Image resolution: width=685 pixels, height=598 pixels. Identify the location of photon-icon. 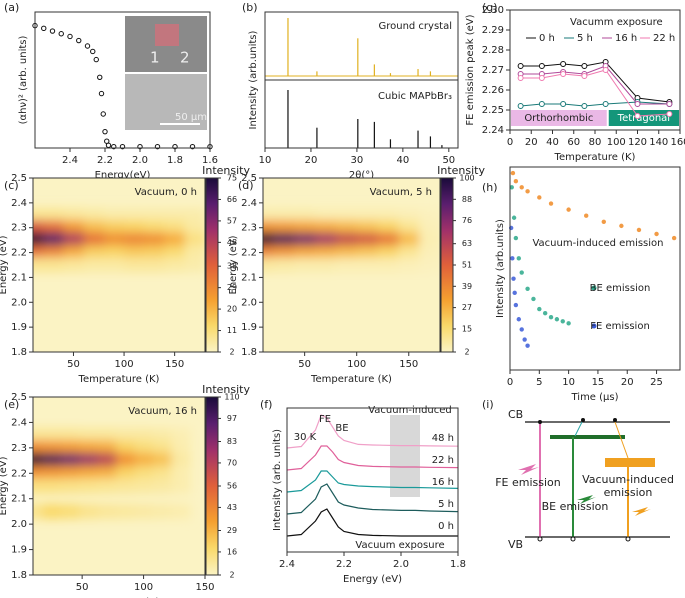
(586, 499).